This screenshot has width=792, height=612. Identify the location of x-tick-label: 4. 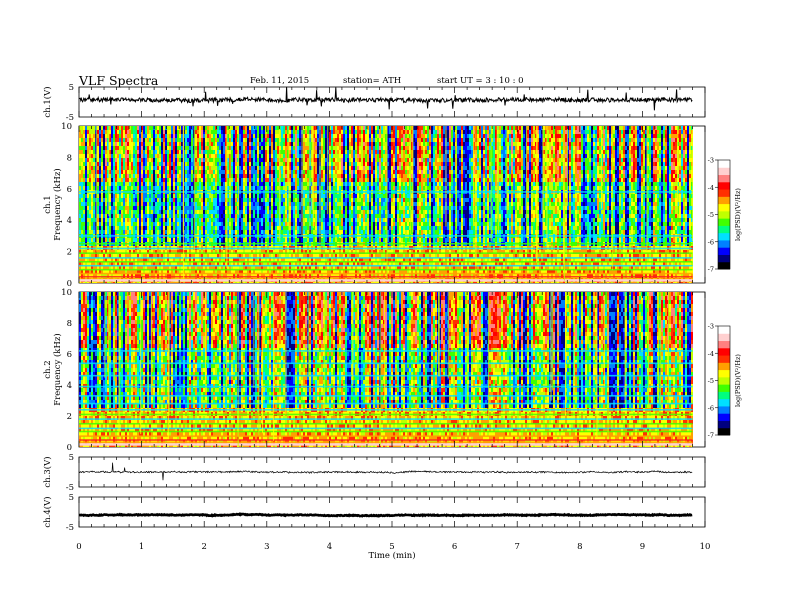
(329, 547).